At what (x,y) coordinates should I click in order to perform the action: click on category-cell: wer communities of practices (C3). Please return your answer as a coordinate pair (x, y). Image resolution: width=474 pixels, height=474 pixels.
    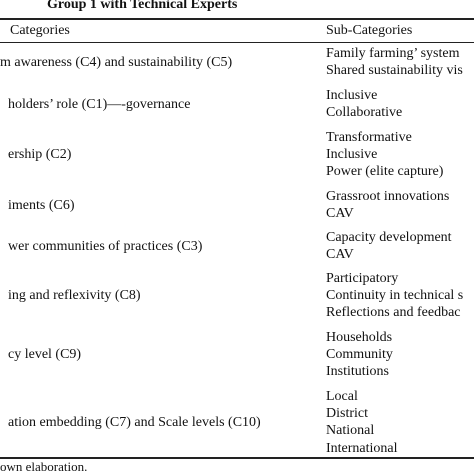
    Looking at the image, I should click on (105, 246).